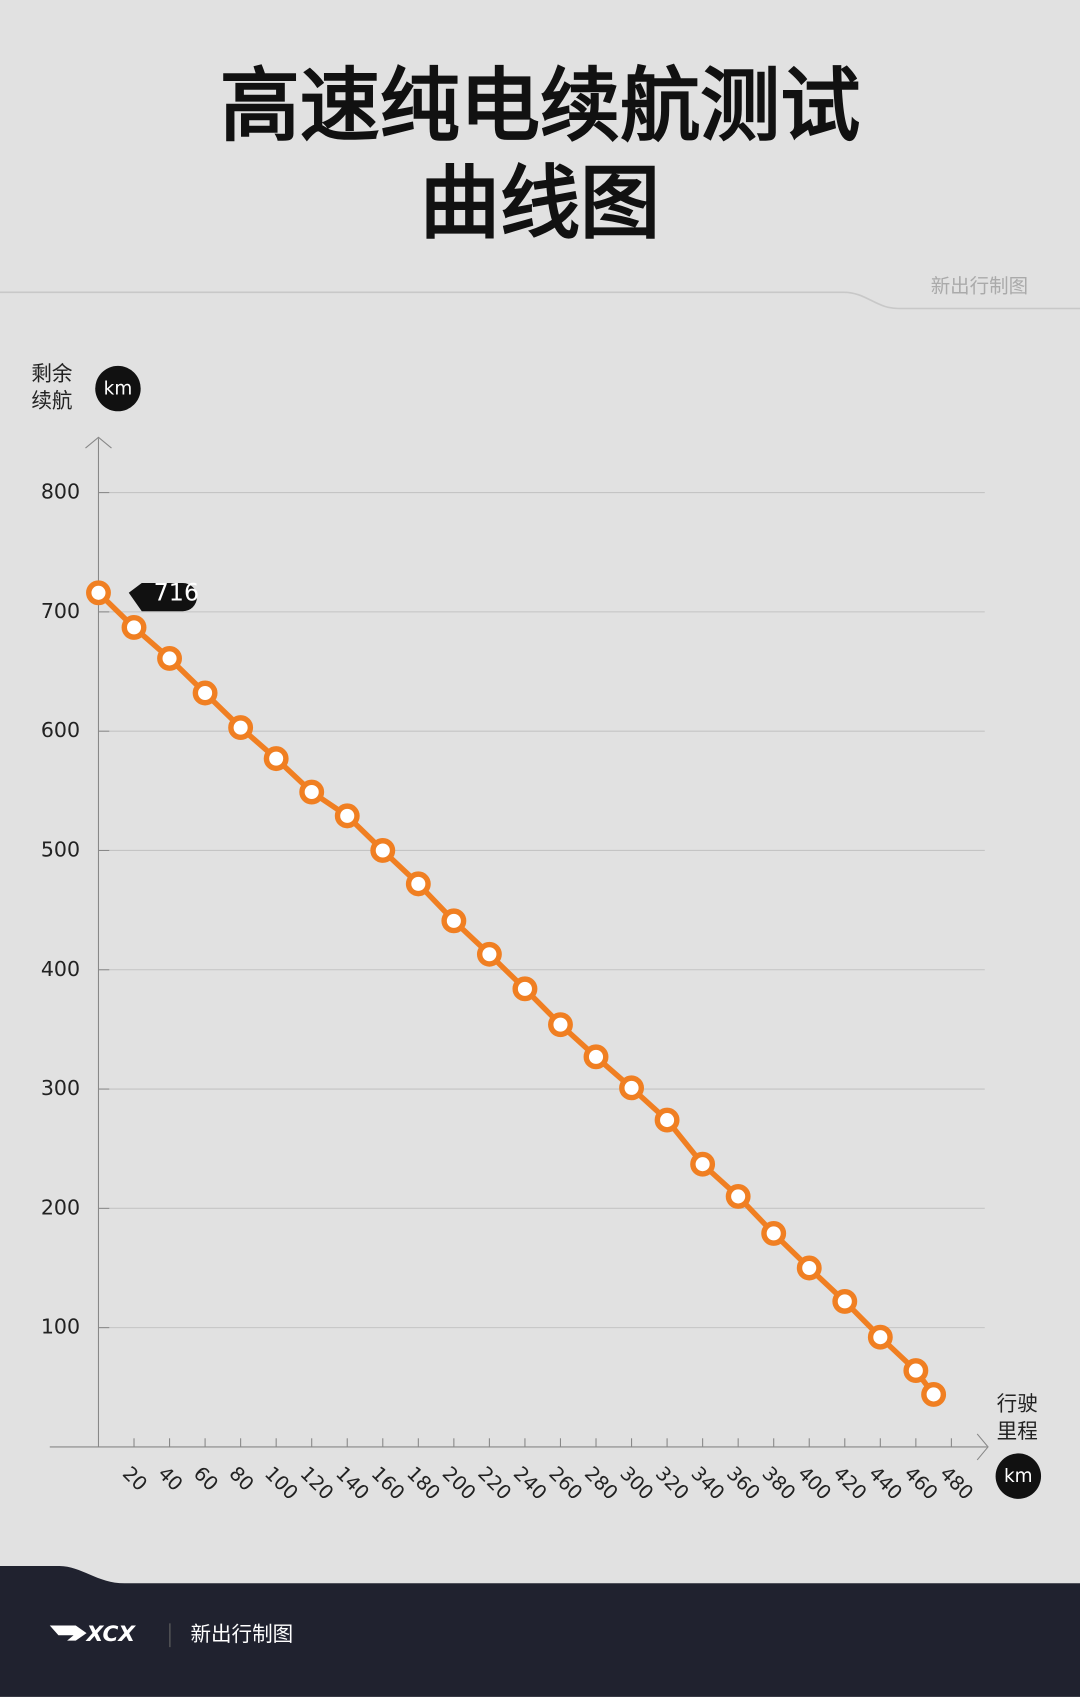 The width and height of the screenshot is (1080, 1697). I want to click on x-unit: km, so click(1018, 1476).